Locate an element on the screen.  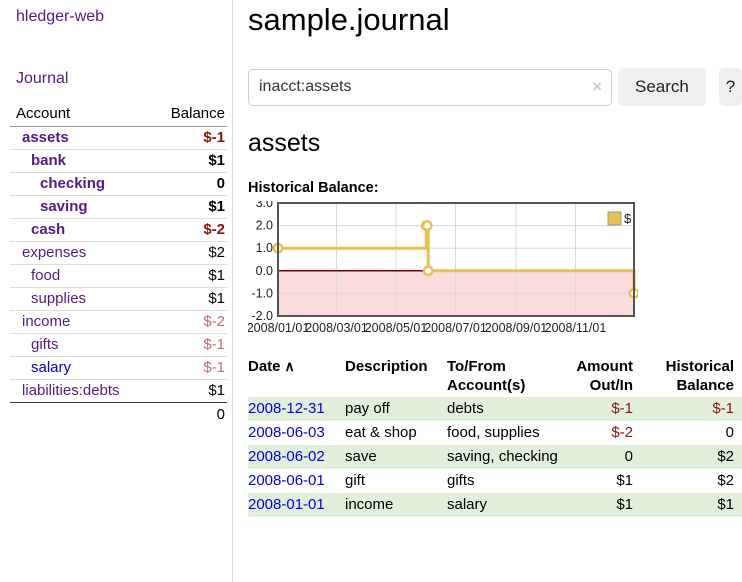
x-axis-tick-label: 2008/03/01 is located at coordinates (336, 328).